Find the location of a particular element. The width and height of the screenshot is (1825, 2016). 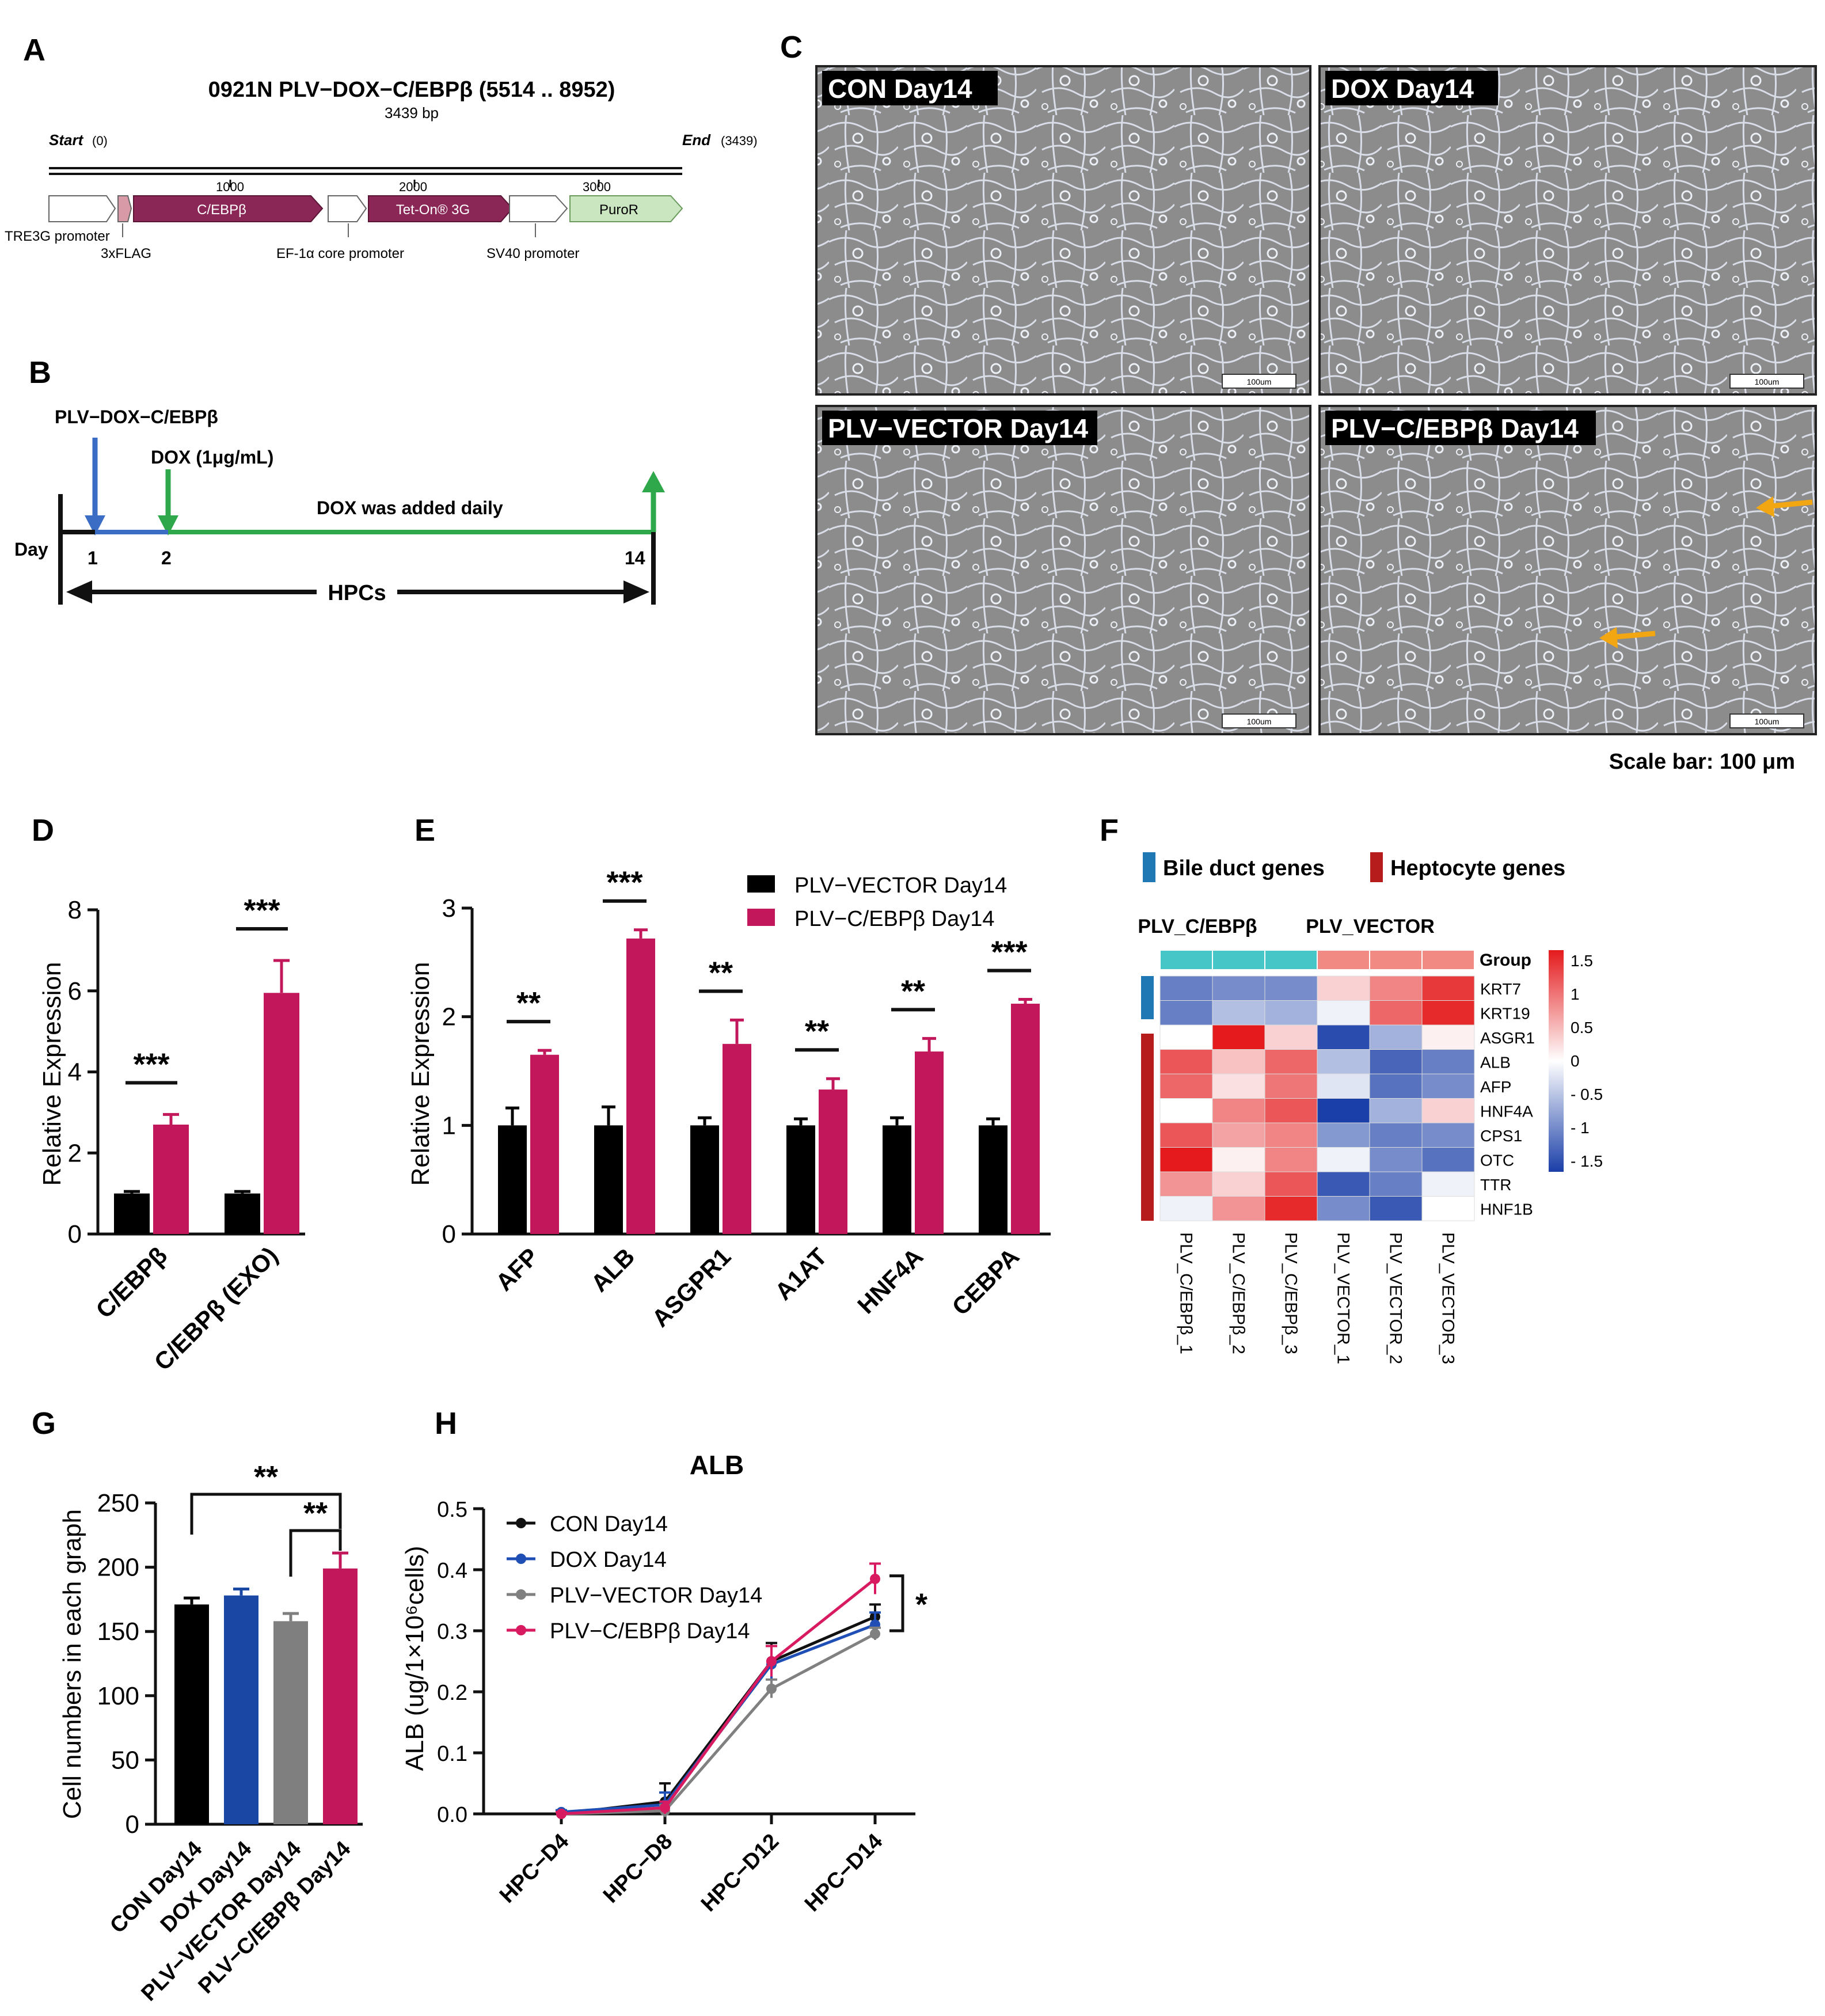

legend-marker is located at coordinates (521, 1559).